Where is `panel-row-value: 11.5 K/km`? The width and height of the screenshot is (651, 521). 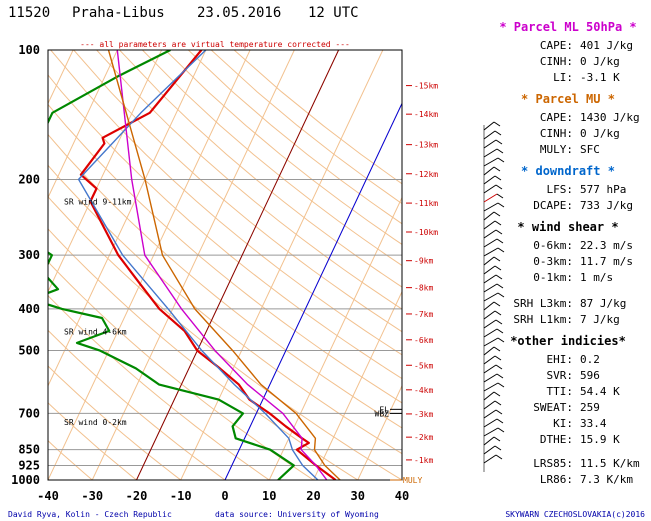
panel-row-value: 11.5 K/km is located at coordinates (610, 463).